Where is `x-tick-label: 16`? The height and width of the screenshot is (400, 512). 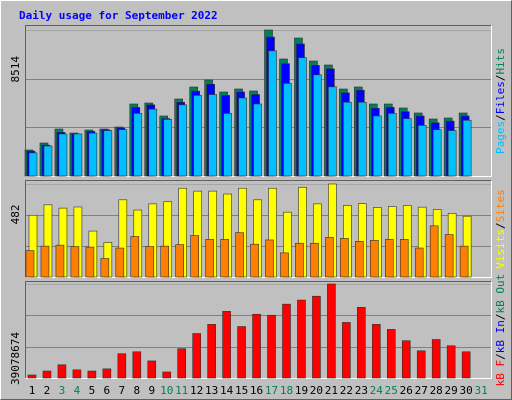
x-tick-label: 16 is located at coordinates (256, 390).